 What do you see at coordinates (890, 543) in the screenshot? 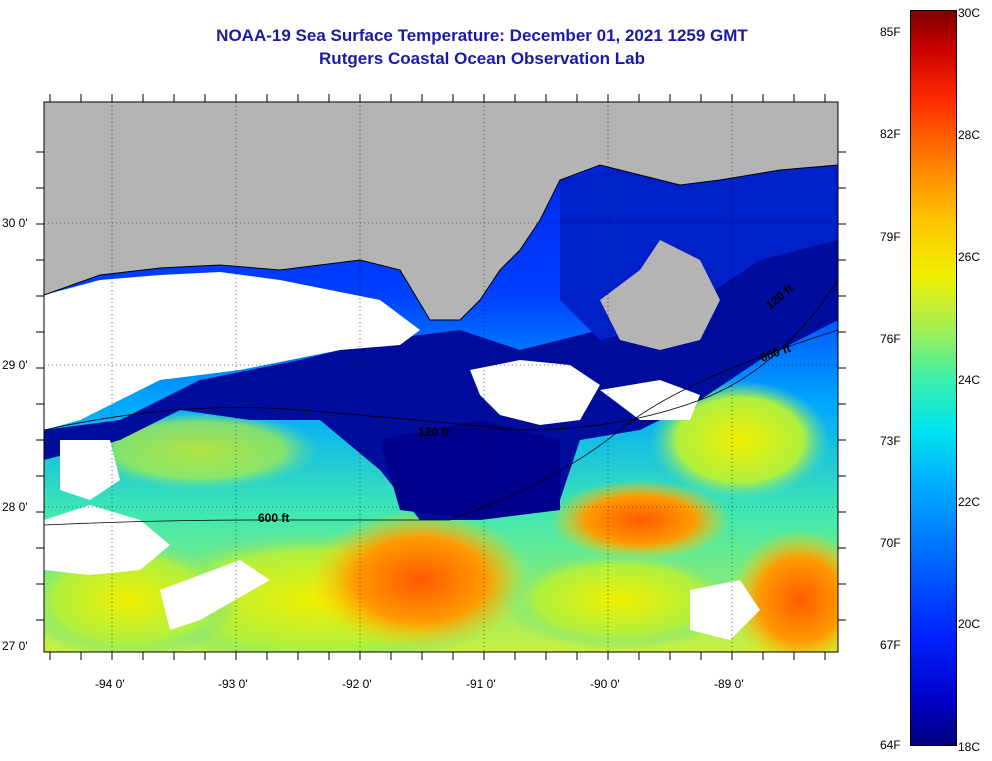
I see `cb-f-70: 70F` at bounding box center [890, 543].